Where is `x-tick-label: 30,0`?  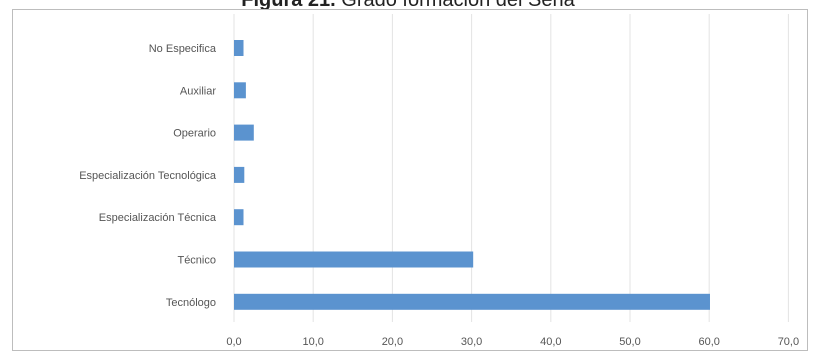 x-tick-label: 30,0 is located at coordinates (471, 342).